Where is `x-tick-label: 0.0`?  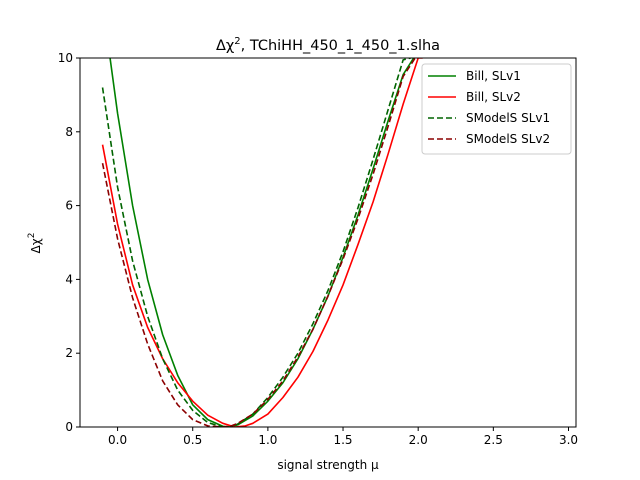
x-tick-label: 0.0 is located at coordinates (117, 440).